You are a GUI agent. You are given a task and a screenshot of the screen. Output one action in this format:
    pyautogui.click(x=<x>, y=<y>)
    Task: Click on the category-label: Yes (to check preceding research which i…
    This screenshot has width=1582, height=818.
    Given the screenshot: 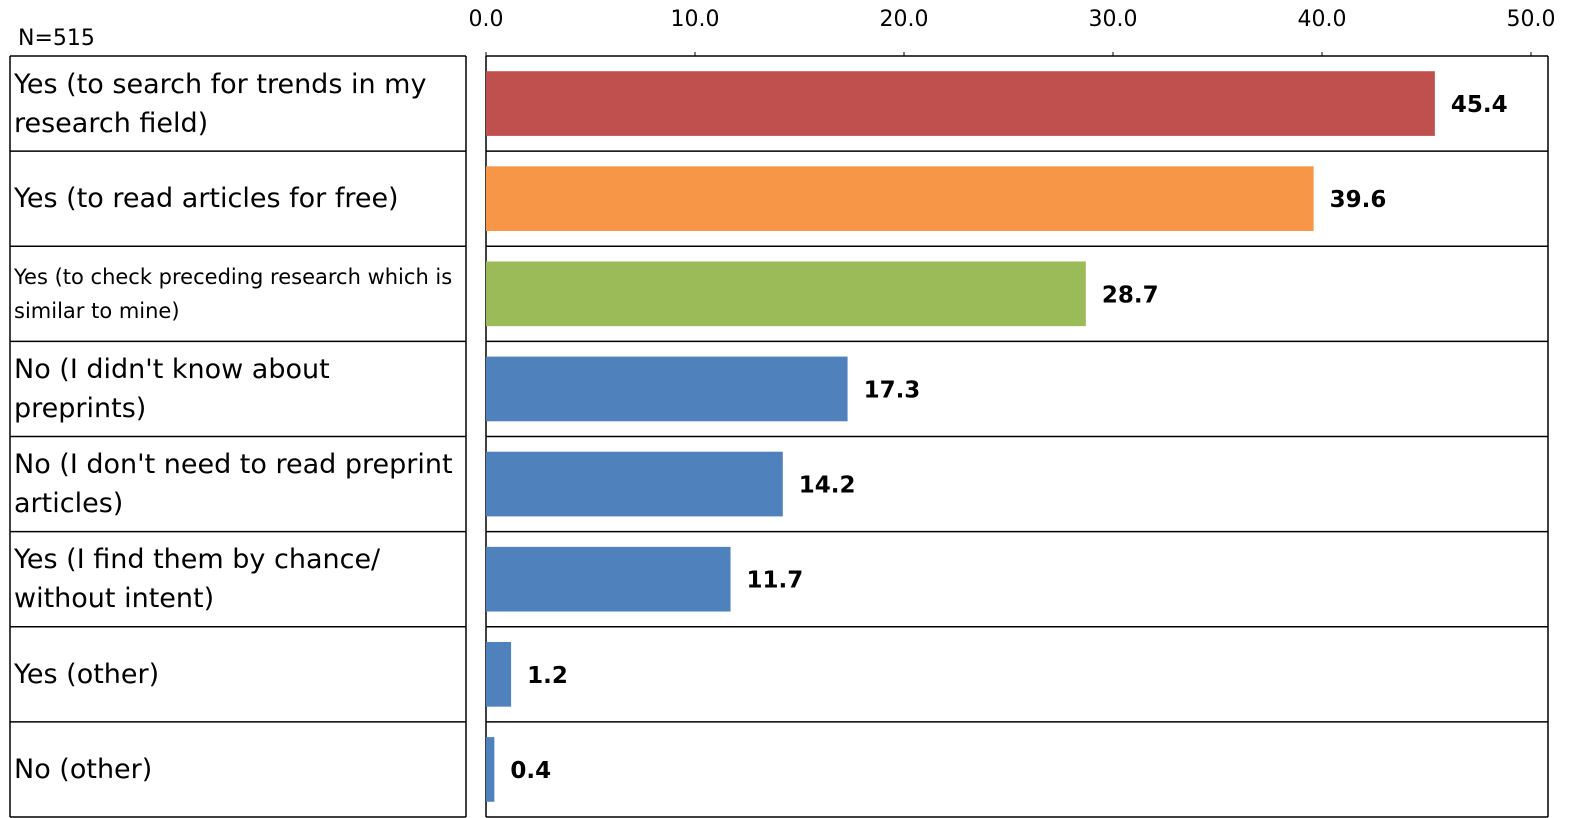 What is the action you would take?
    pyautogui.click(x=238, y=293)
    